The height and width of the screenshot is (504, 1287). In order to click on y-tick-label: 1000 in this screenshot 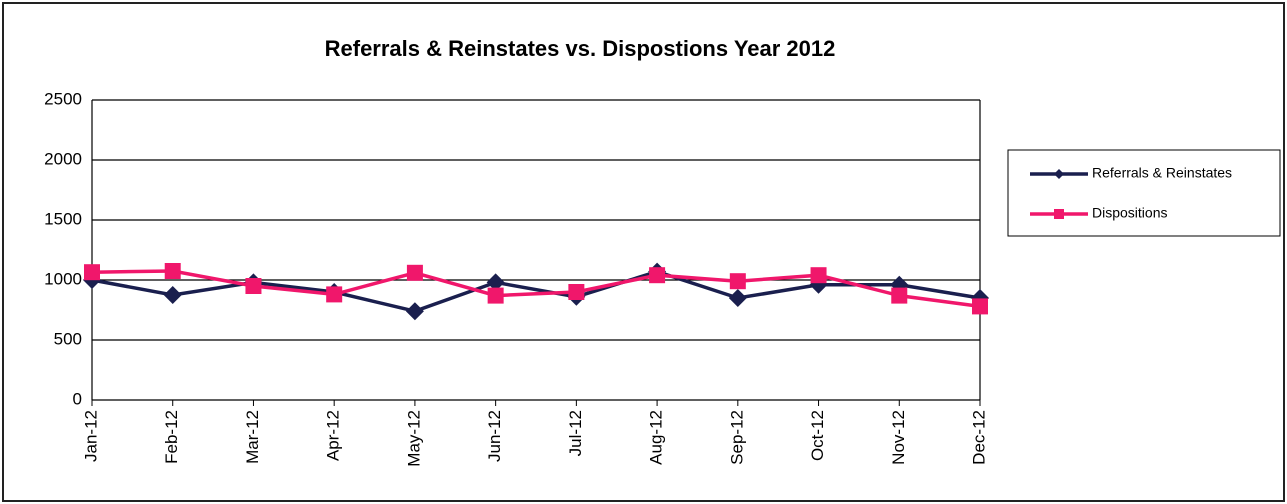, I will do `click(63, 278)`.